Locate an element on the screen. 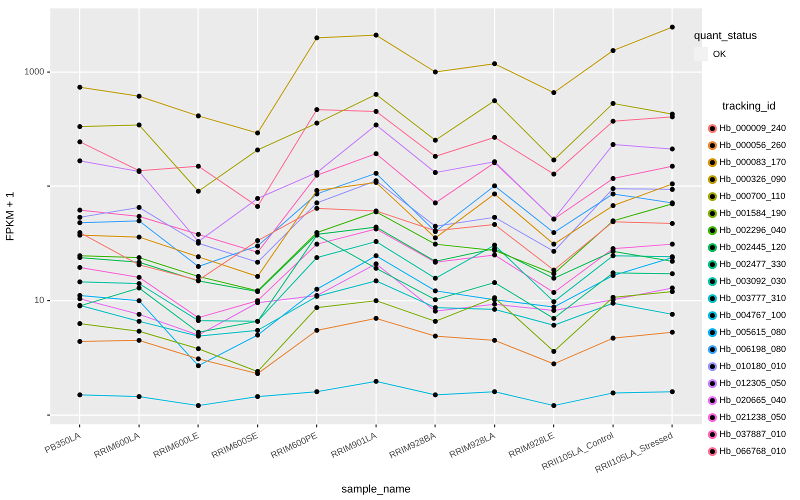 The height and width of the screenshot is (500, 800). legend-label: Hb_021238_050 is located at coordinates (752, 417).